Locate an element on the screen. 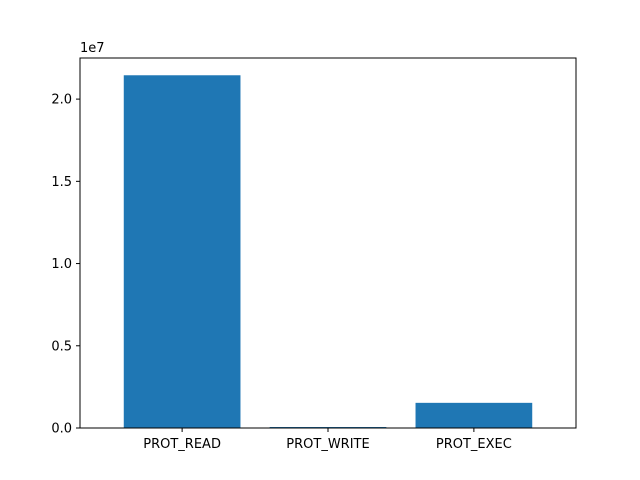 Image resolution: width=640 pixels, height=480 pixels. y-tick-label: 0.5 is located at coordinates (61, 346).